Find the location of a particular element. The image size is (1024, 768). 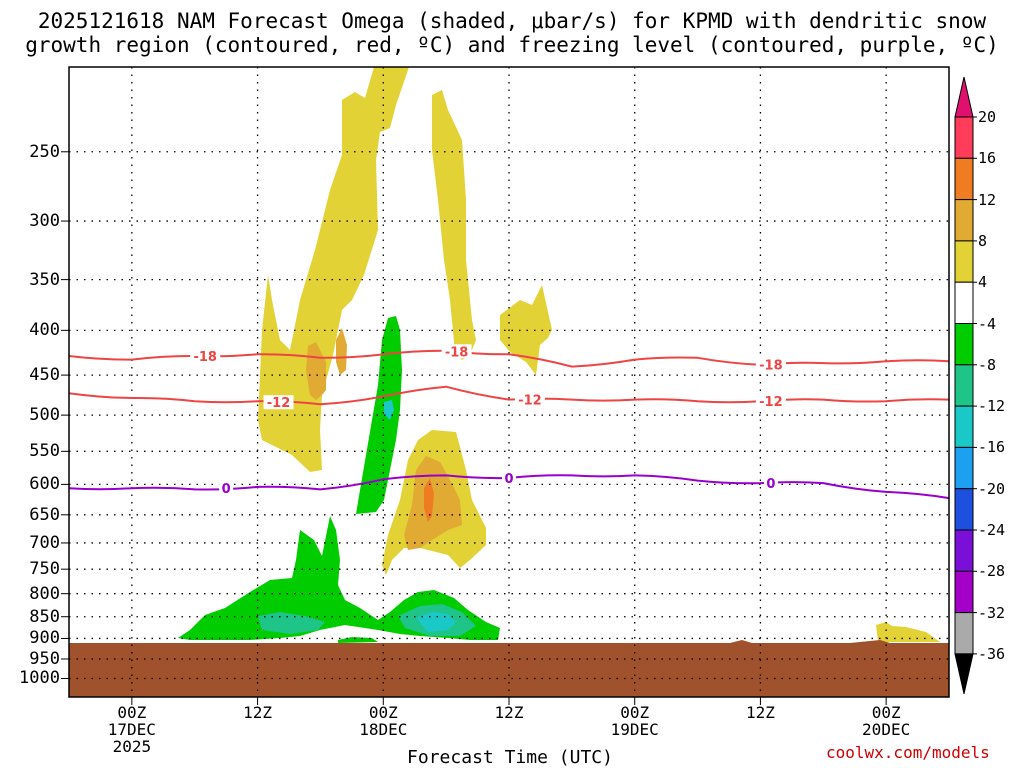

x-tick-label: 2025 is located at coordinates (132, 746).